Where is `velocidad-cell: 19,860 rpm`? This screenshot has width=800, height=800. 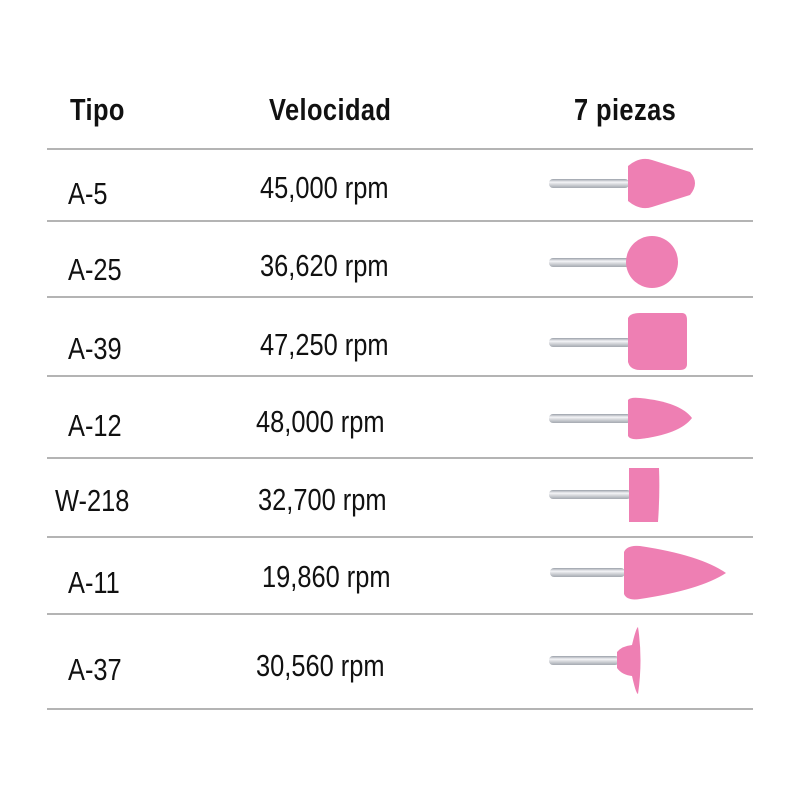 velocidad-cell: 19,860 rpm is located at coordinates (326, 576).